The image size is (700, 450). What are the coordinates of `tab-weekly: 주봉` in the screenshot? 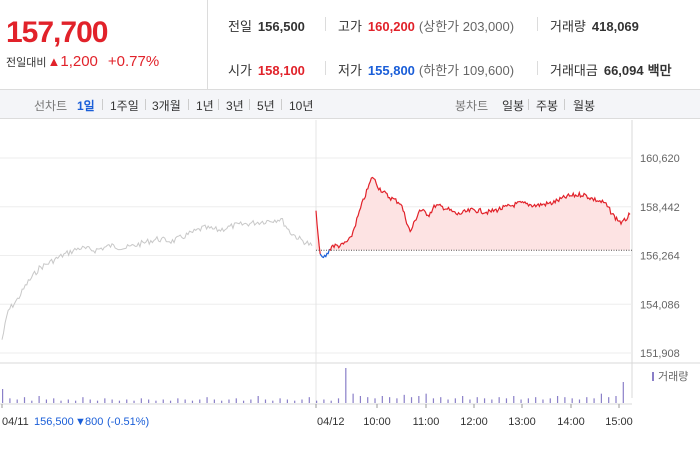 It's located at (547, 106).